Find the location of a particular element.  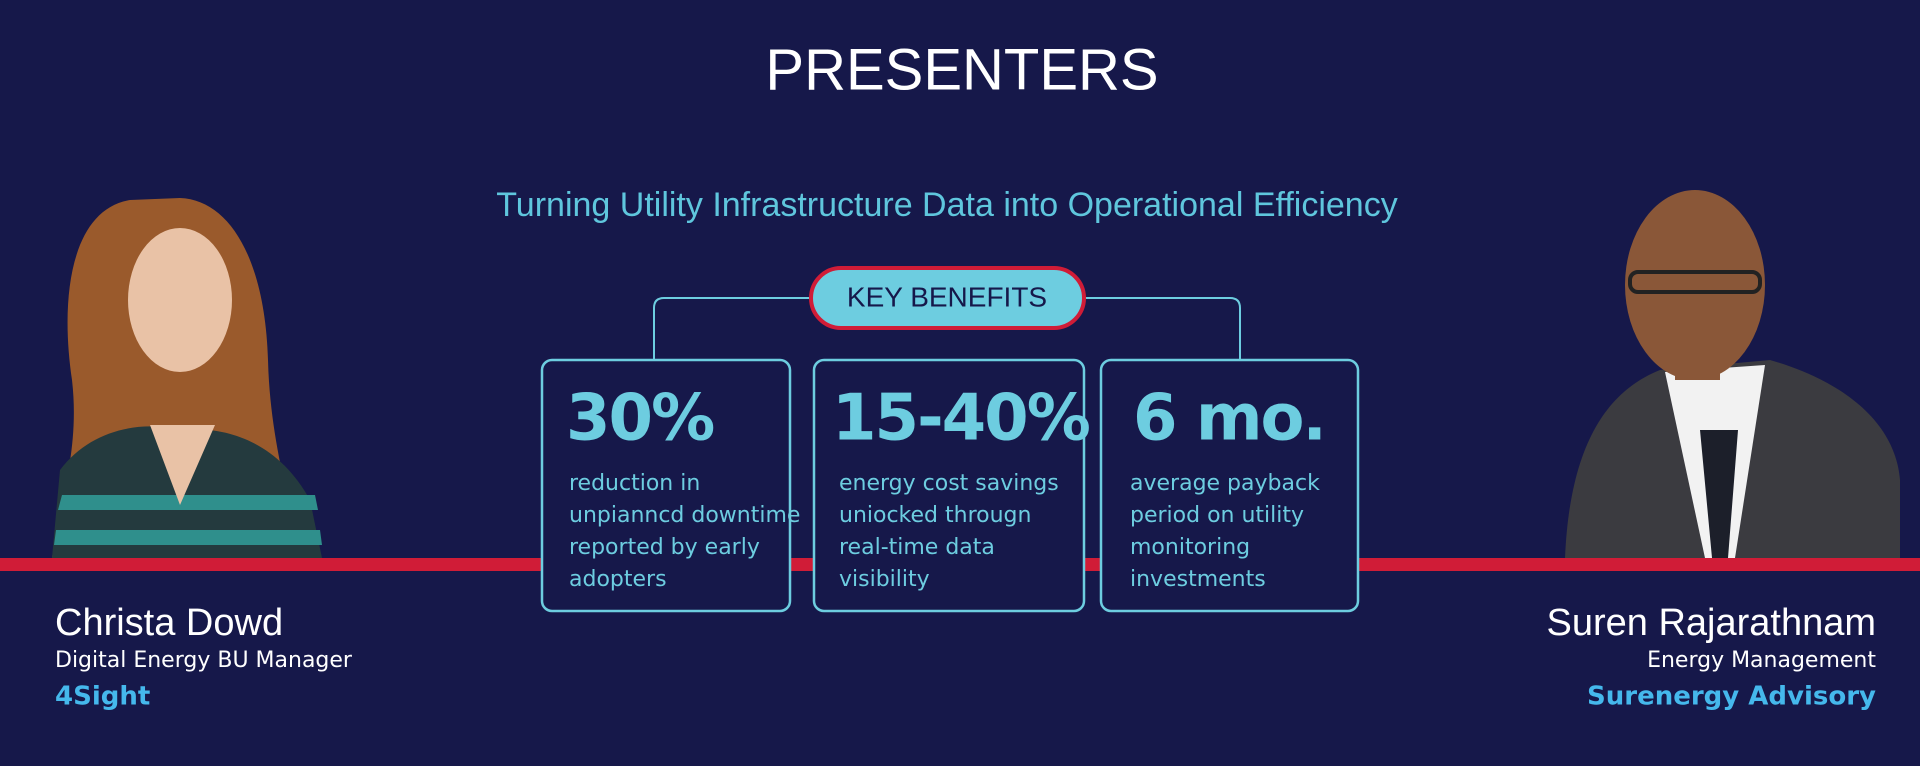

benefit-description: investments is located at coordinates (1198, 579).